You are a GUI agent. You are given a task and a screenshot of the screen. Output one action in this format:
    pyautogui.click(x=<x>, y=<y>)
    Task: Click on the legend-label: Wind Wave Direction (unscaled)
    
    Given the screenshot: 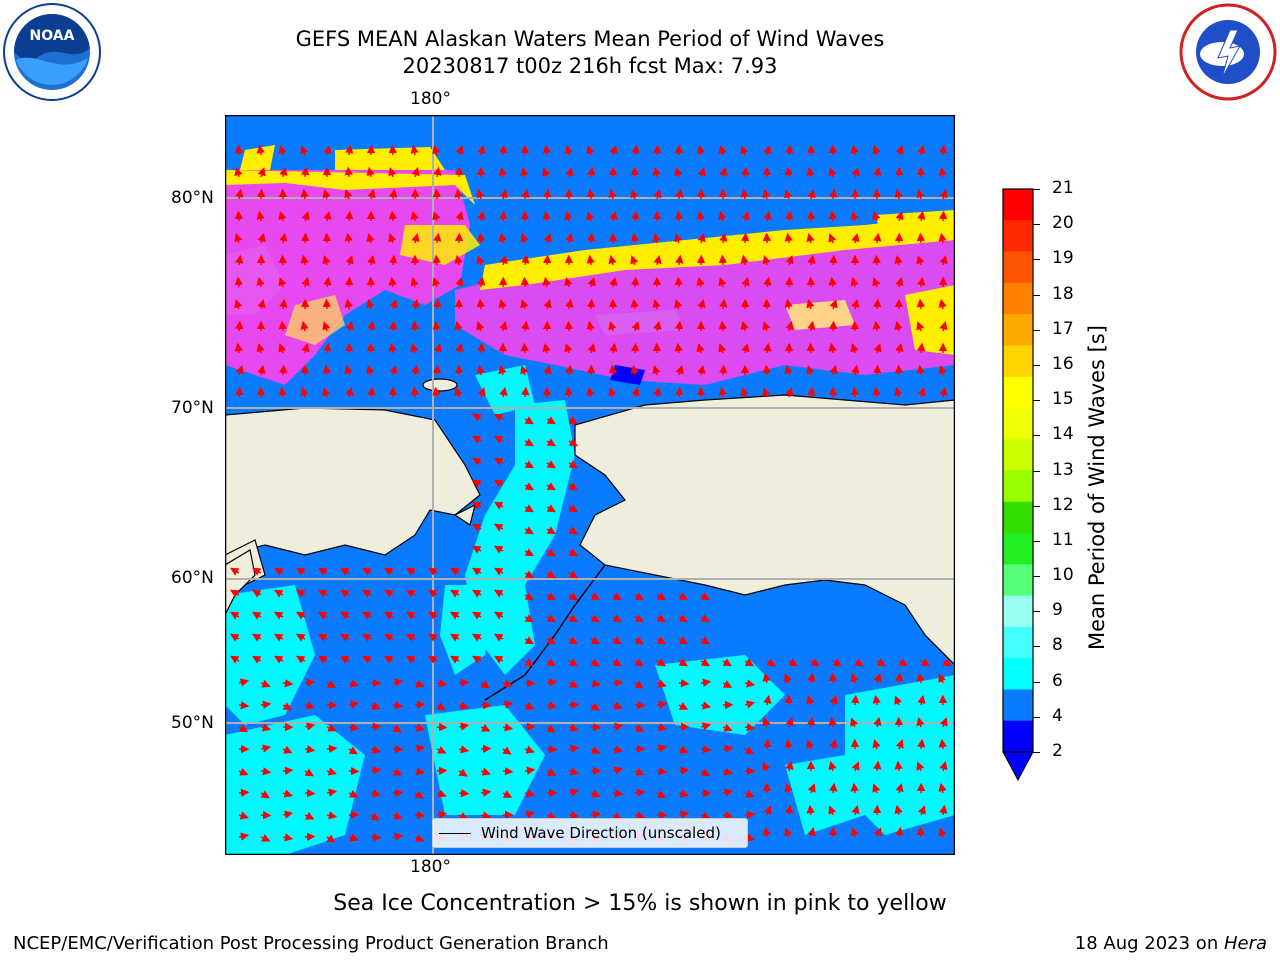 What is the action you would take?
    pyautogui.click(x=601, y=833)
    